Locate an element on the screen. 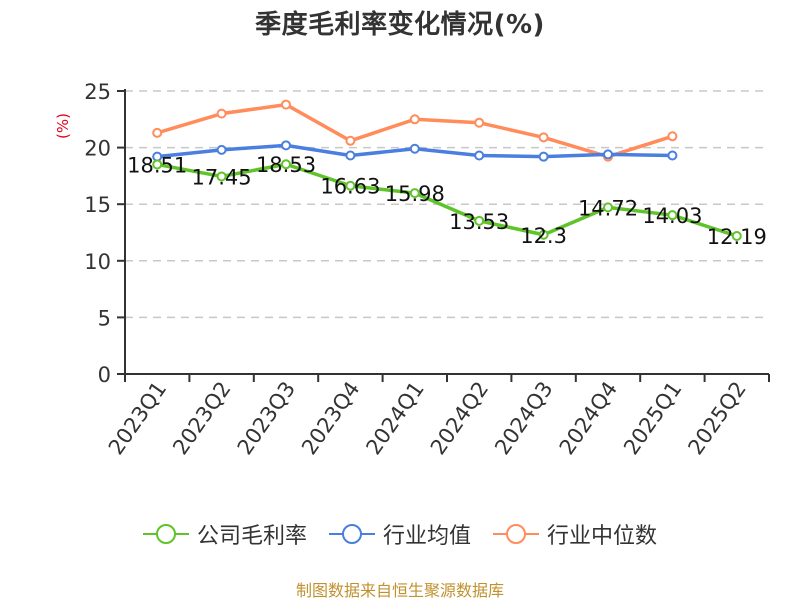 The height and width of the screenshot is (601, 800). svg-text: 2023Q2 is located at coordinates (201, 418).